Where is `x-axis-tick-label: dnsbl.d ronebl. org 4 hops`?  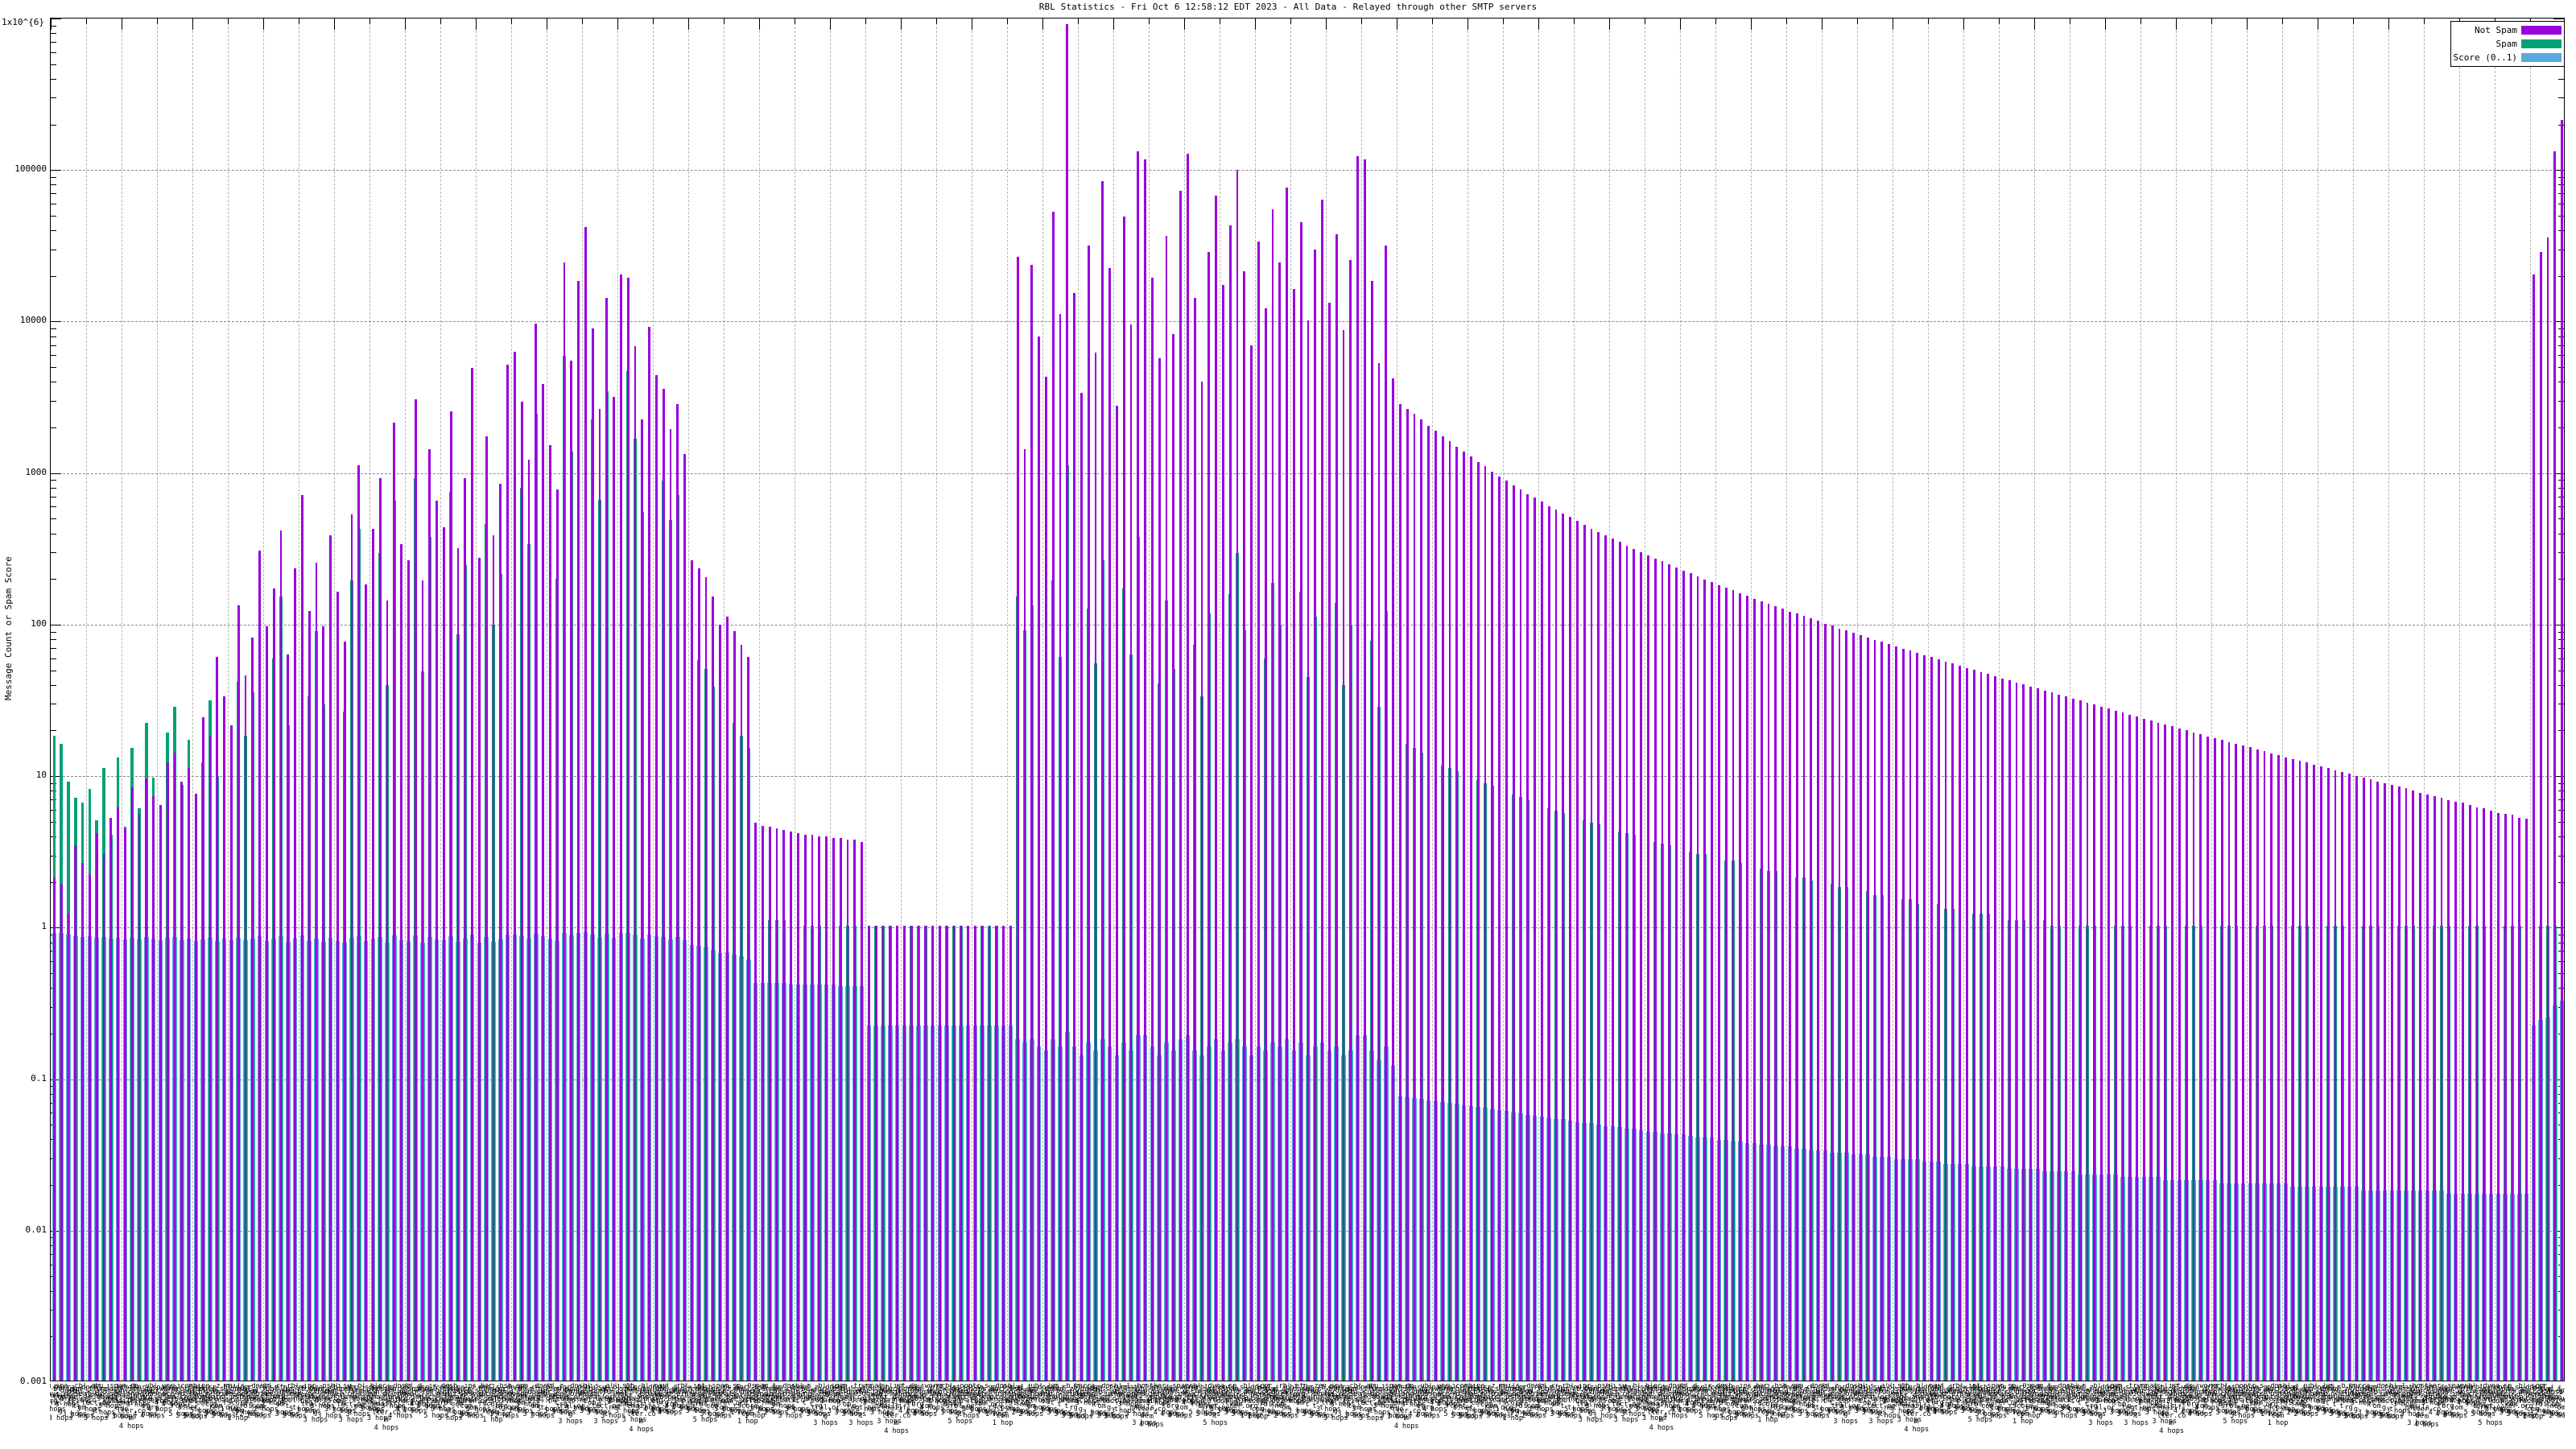 x-axis-tick-label: dnsbl.d ronebl. org 4 hops is located at coordinates (1172, 1402).